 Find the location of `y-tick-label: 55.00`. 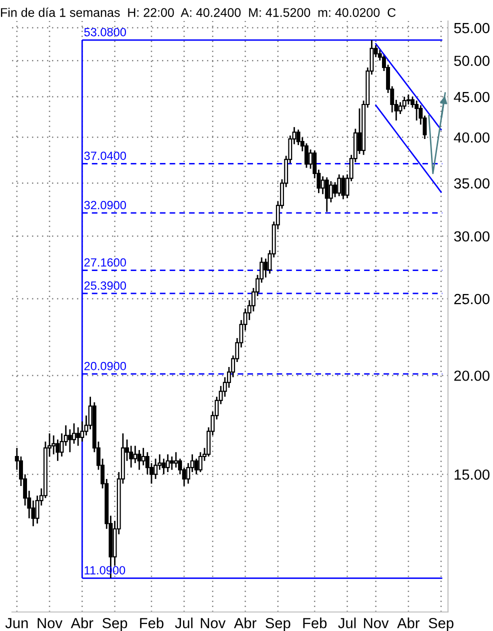

y-tick-label: 55.00 is located at coordinates (472, 28).